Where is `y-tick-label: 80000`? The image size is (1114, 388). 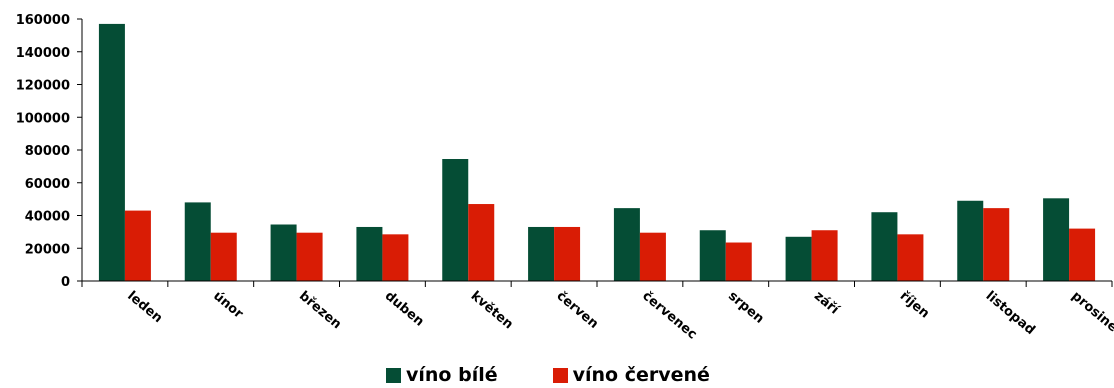
y-tick-label: 80000 is located at coordinates (47, 151).